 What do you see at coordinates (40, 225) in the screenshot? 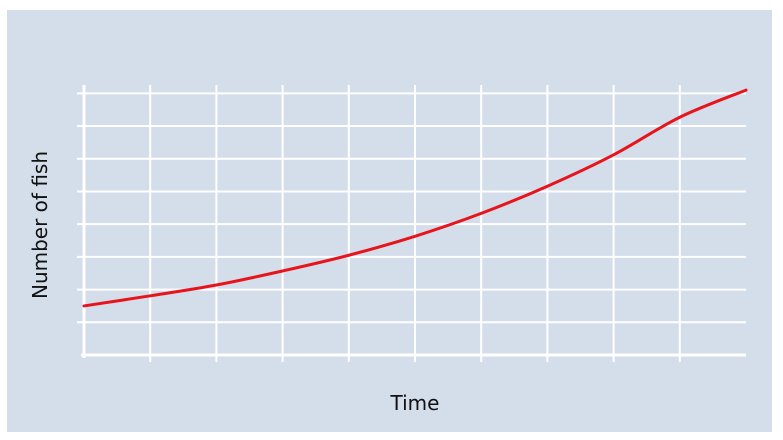
I see `y-axis-label: Number of fish` at bounding box center [40, 225].